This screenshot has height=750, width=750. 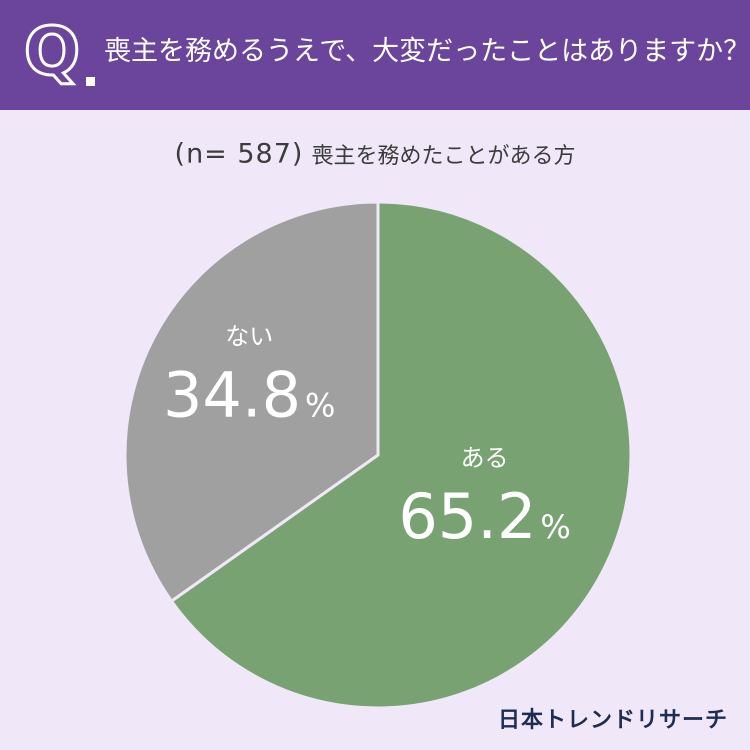 I want to click on slice-label-2: ない, so click(x=249, y=336).